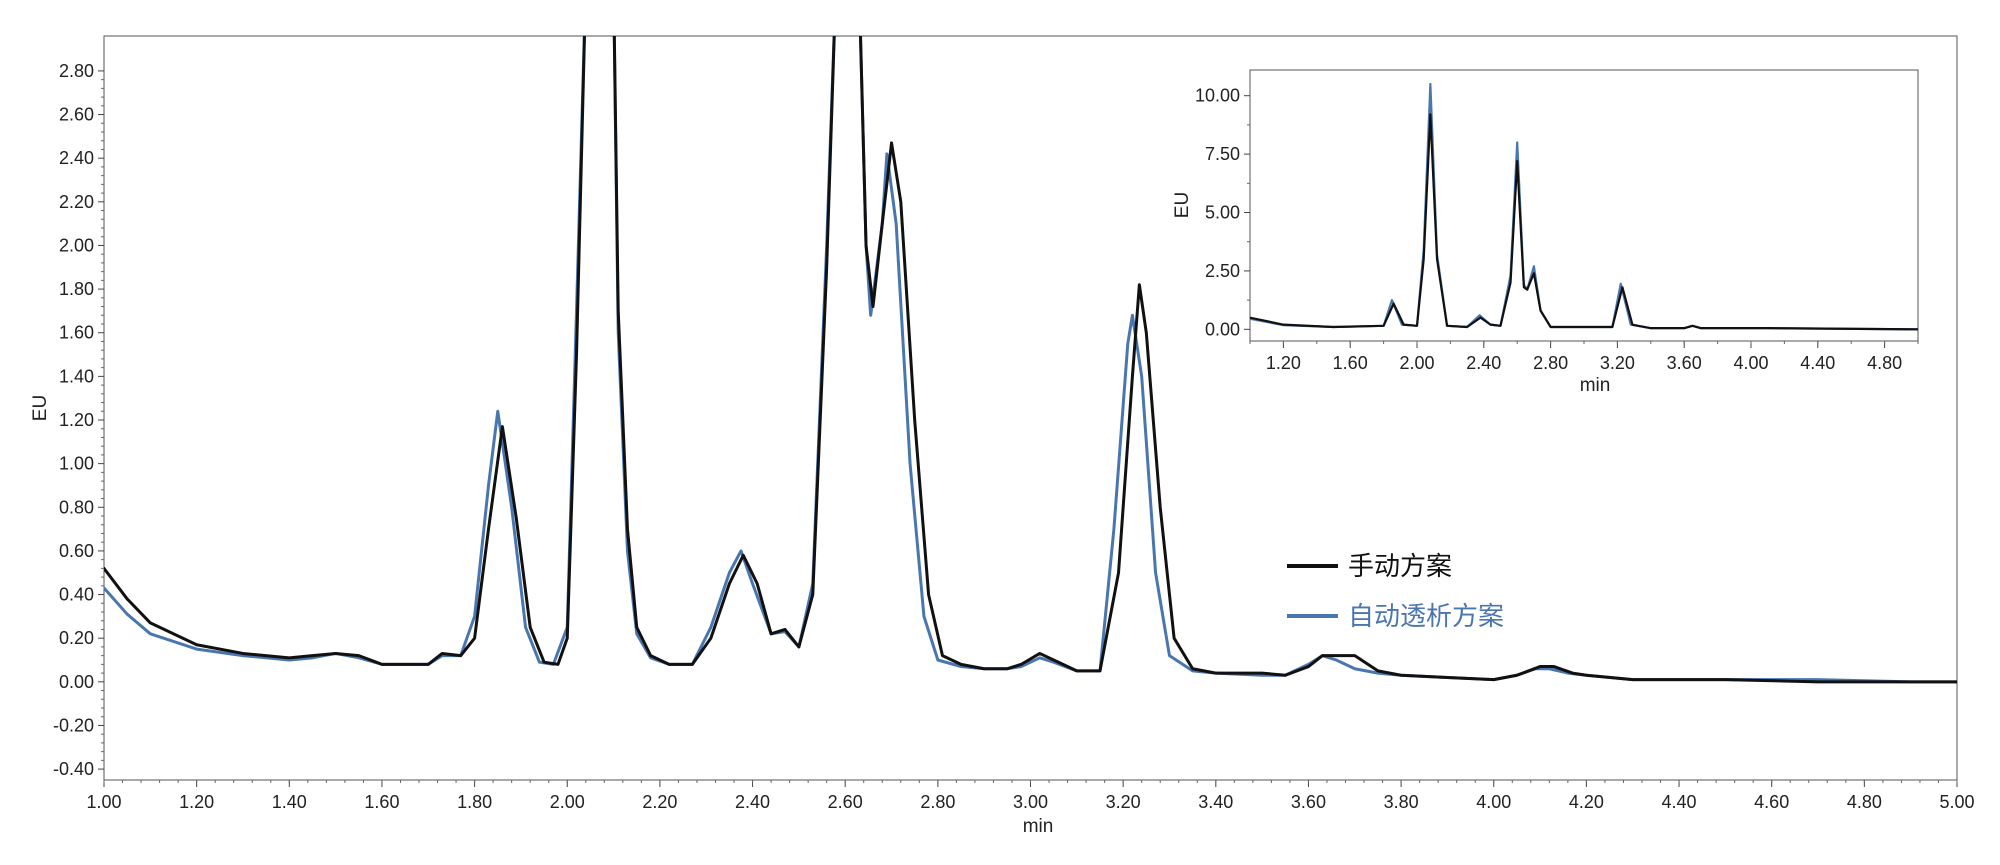 The width and height of the screenshot is (2000, 865). Describe the element at coordinates (1956, 802) in the screenshot. I see `main-x-tick-label: 5.00` at that location.